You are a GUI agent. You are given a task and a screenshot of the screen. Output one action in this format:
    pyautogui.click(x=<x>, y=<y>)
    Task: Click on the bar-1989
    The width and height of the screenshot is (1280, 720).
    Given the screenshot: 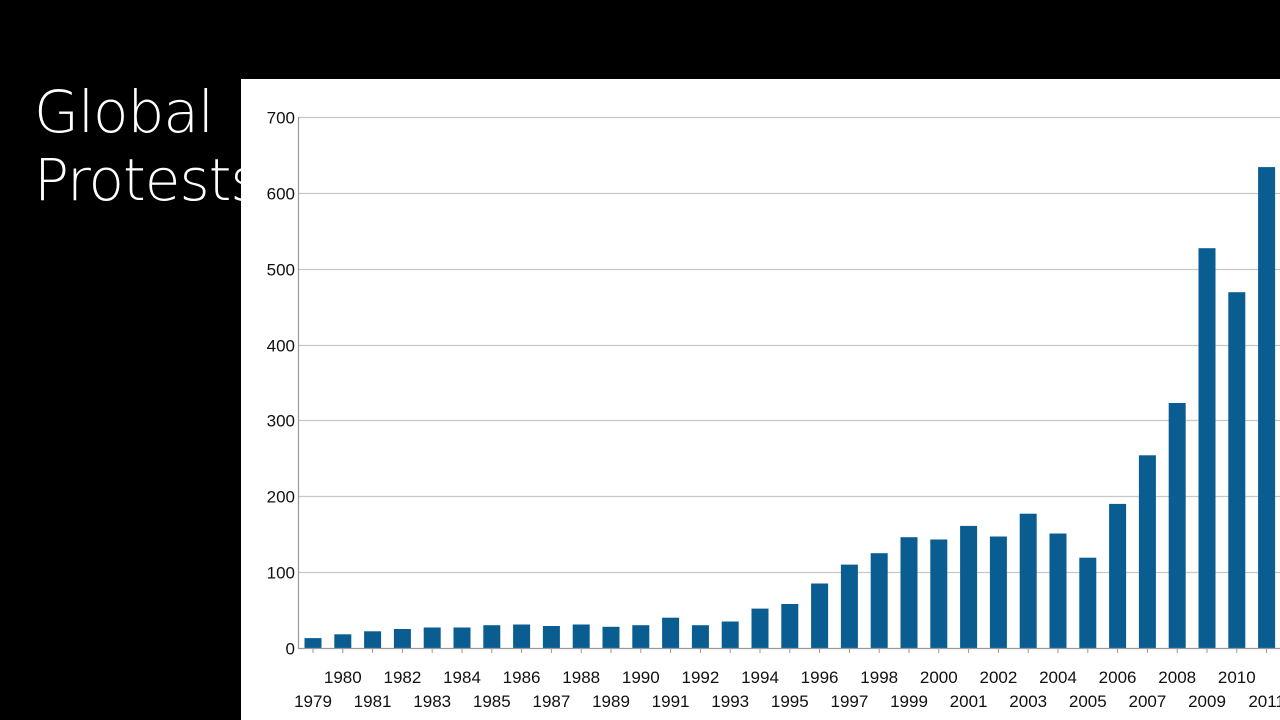 What is the action you would take?
    pyautogui.click(x=611, y=637)
    